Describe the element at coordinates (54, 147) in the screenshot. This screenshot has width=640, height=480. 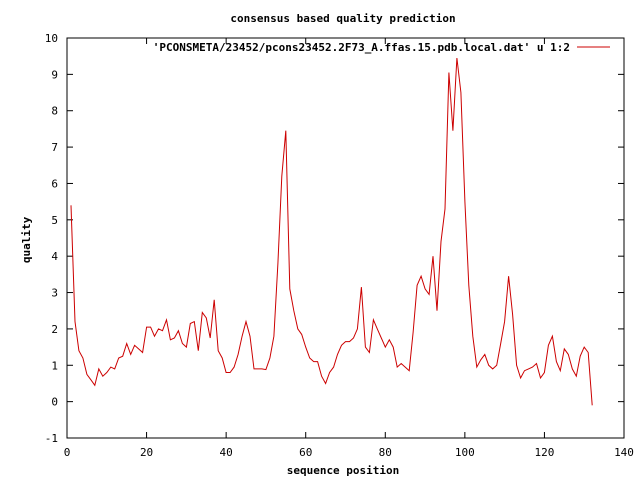
I see `y-tick-label: 7` at that location.